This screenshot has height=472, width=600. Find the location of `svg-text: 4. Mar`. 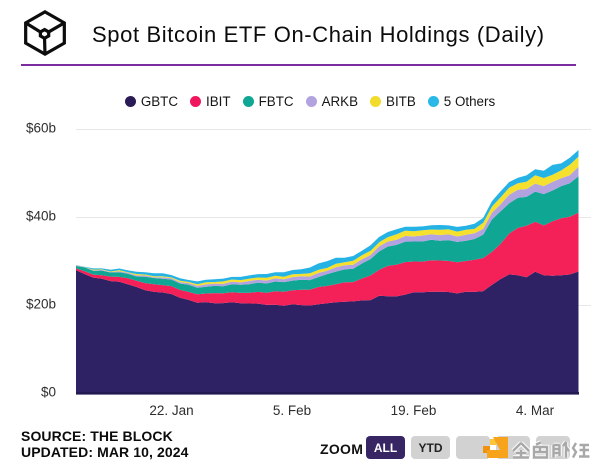

svg-text: 4. Mar is located at coordinates (535, 410).